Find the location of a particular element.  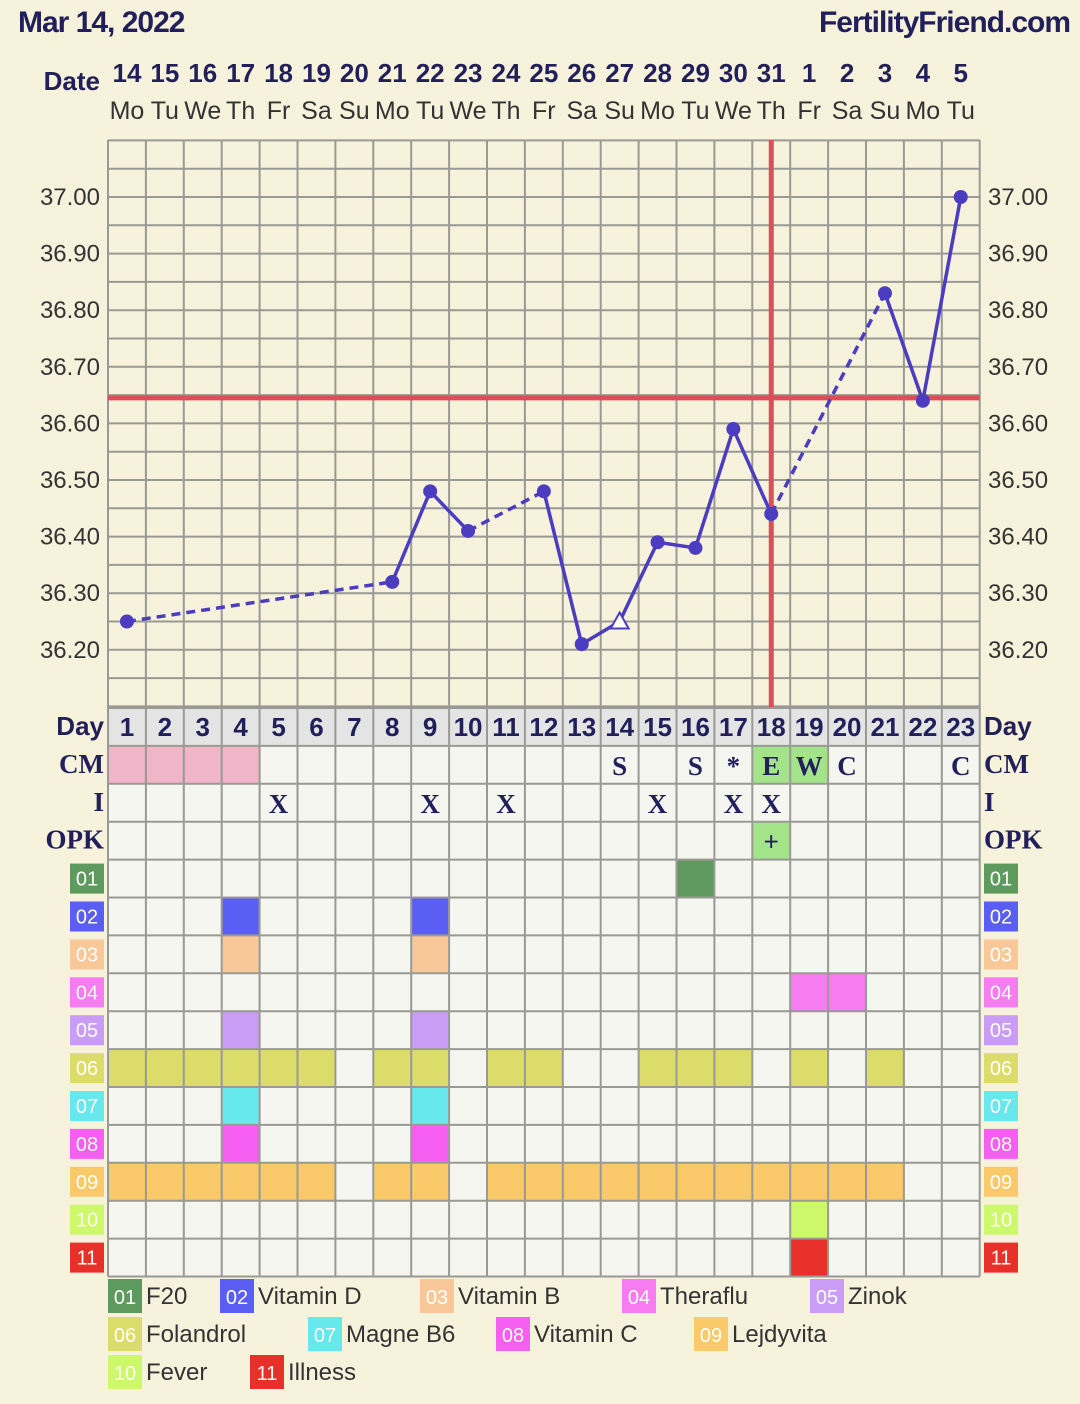

legend-label-03: Vitamin B is located at coordinates (509, 1296).